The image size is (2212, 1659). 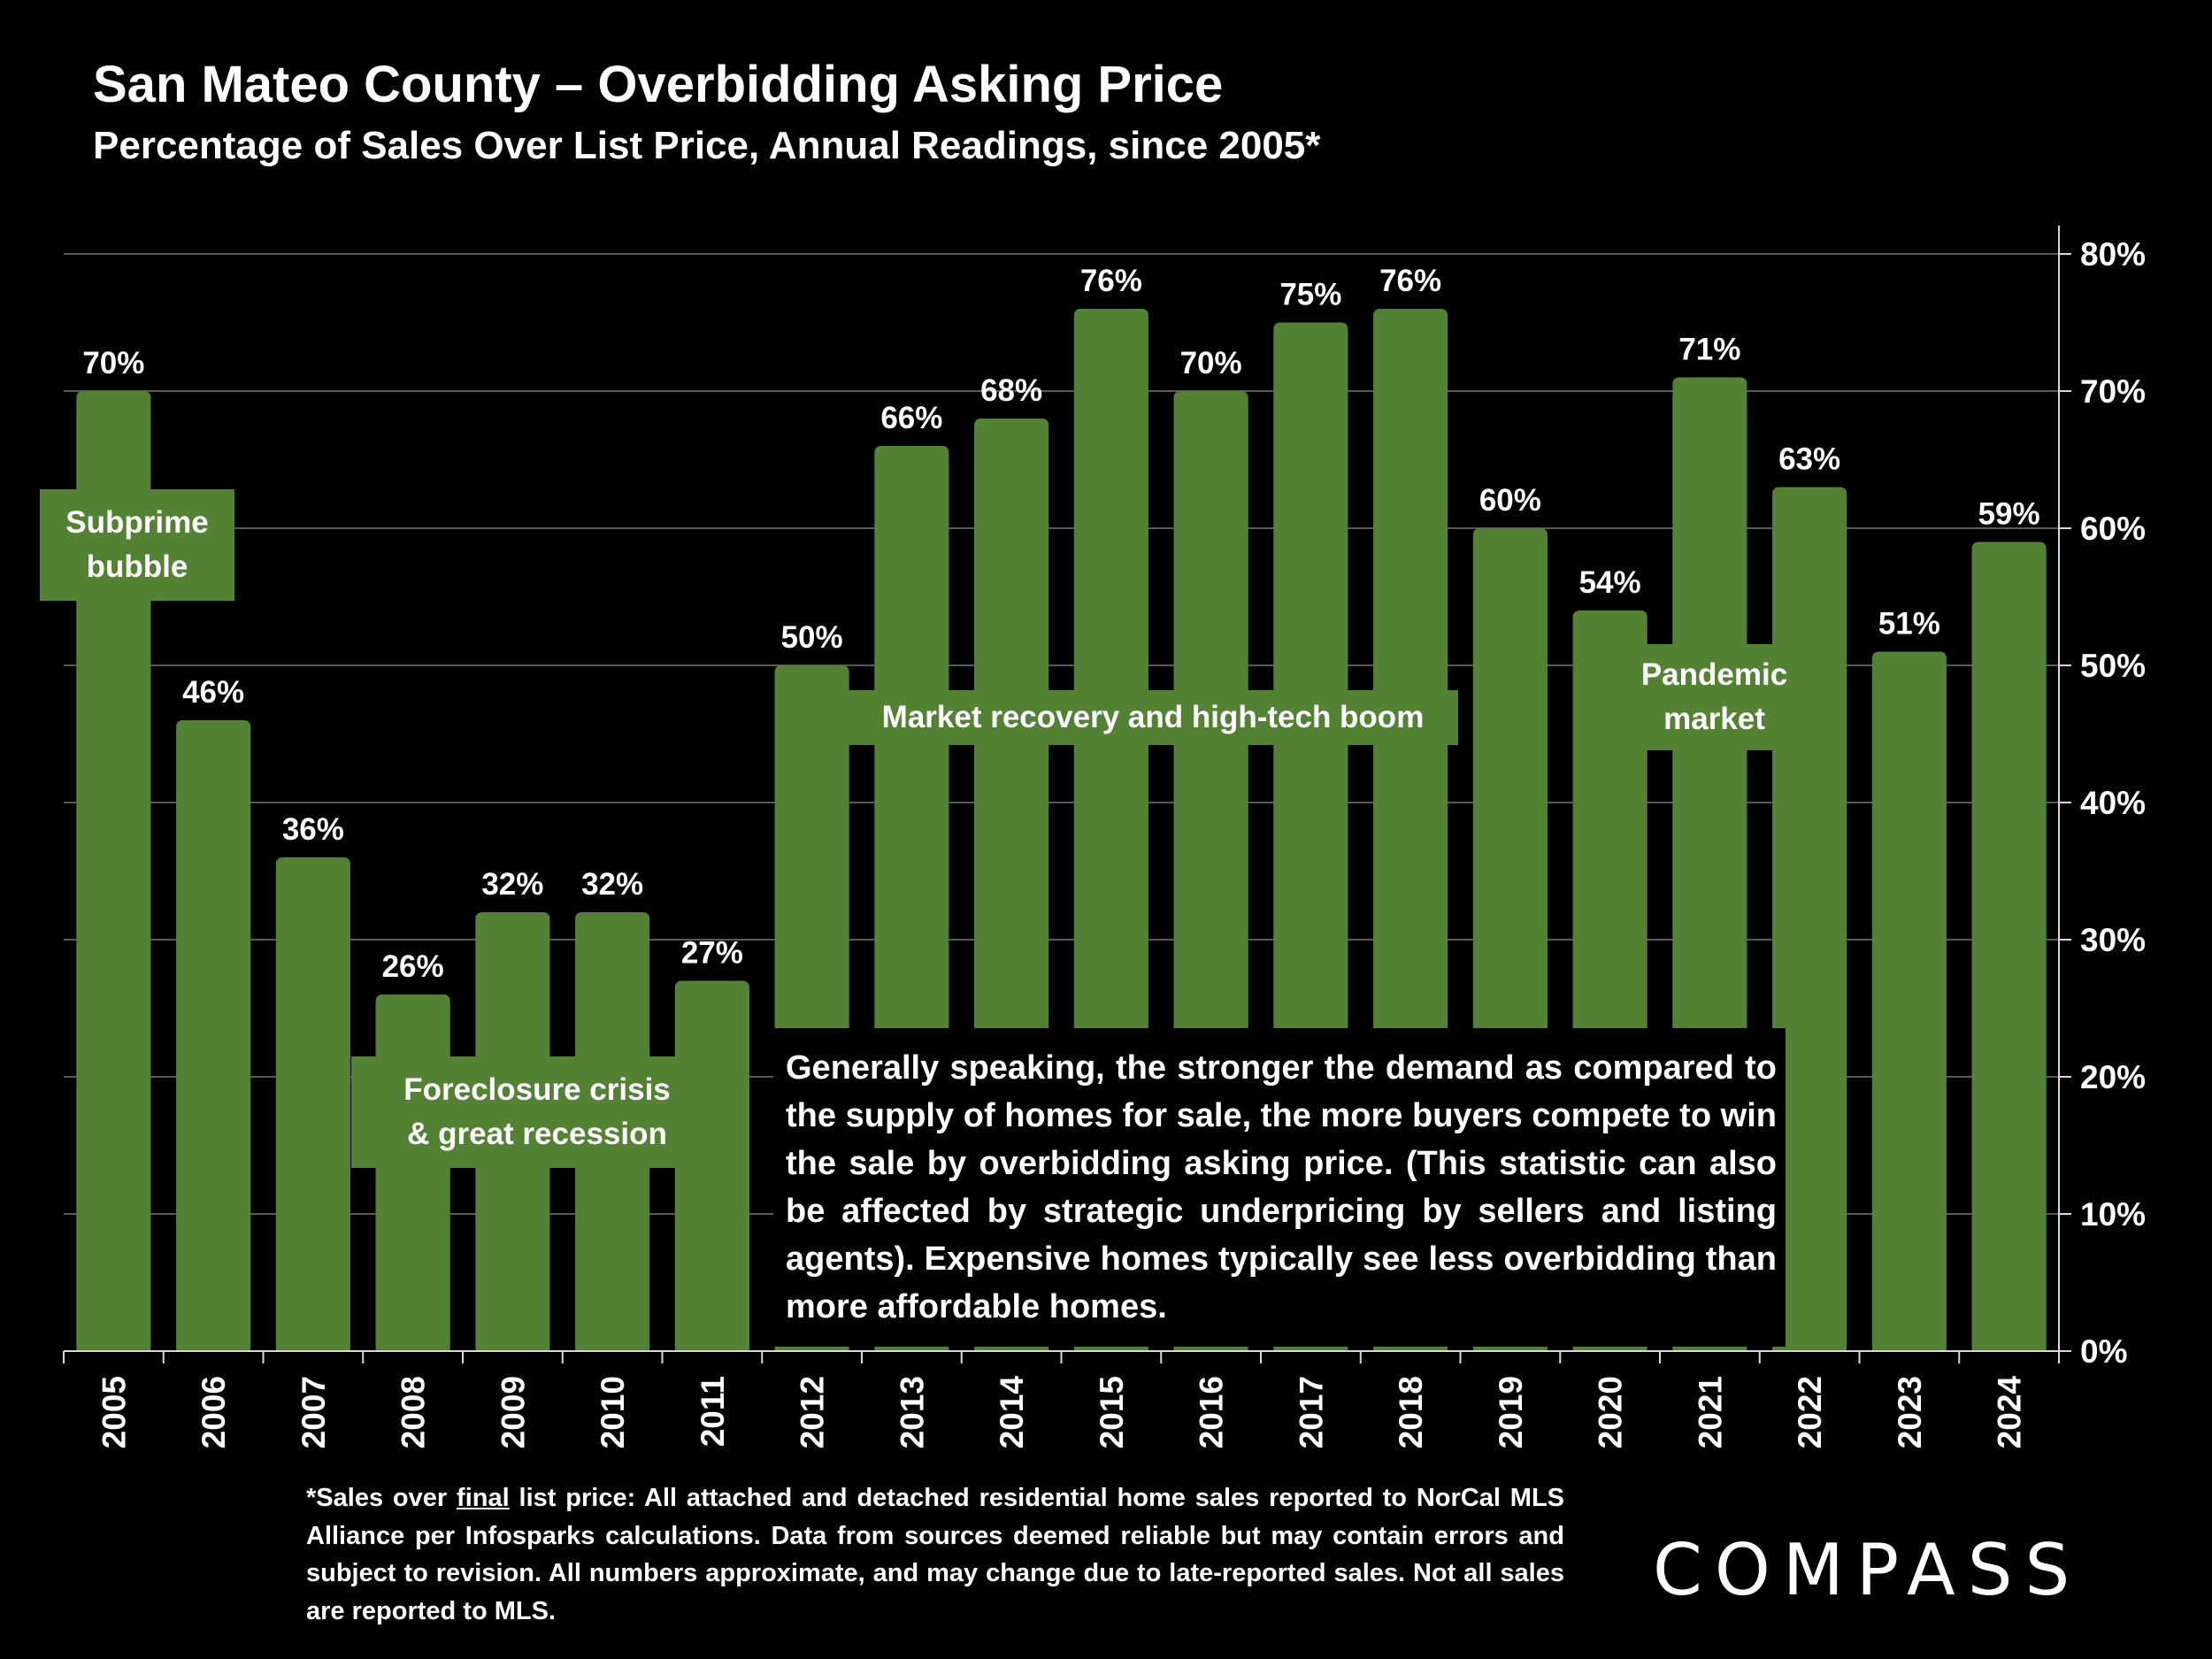 What do you see at coordinates (1611, 1412) in the screenshot?
I see `x-tick-label-2020: 2020` at bounding box center [1611, 1412].